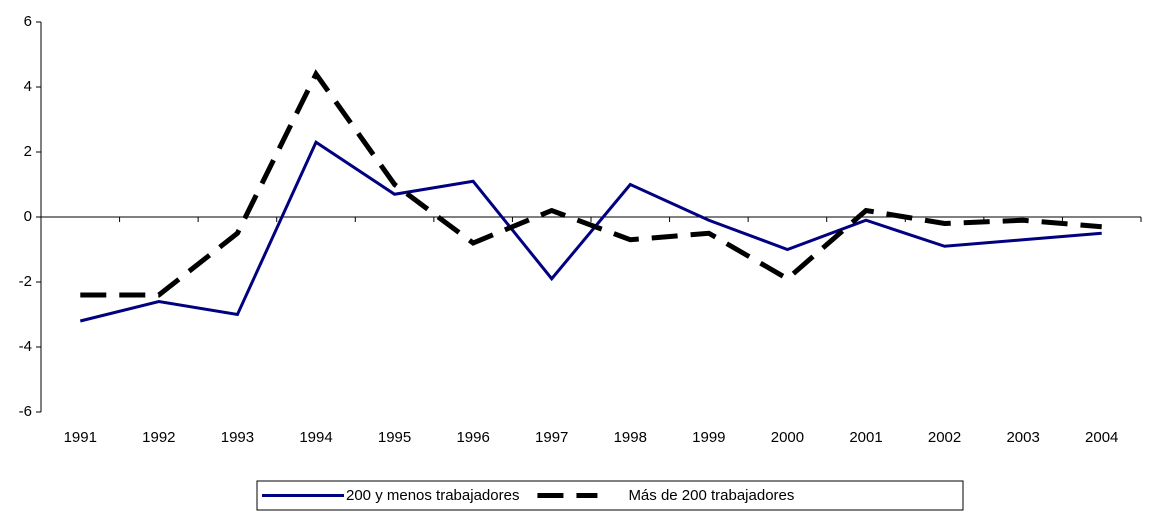 This screenshot has height=511, width=1159. I want to click on y-tick-label: -2, so click(25, 281).